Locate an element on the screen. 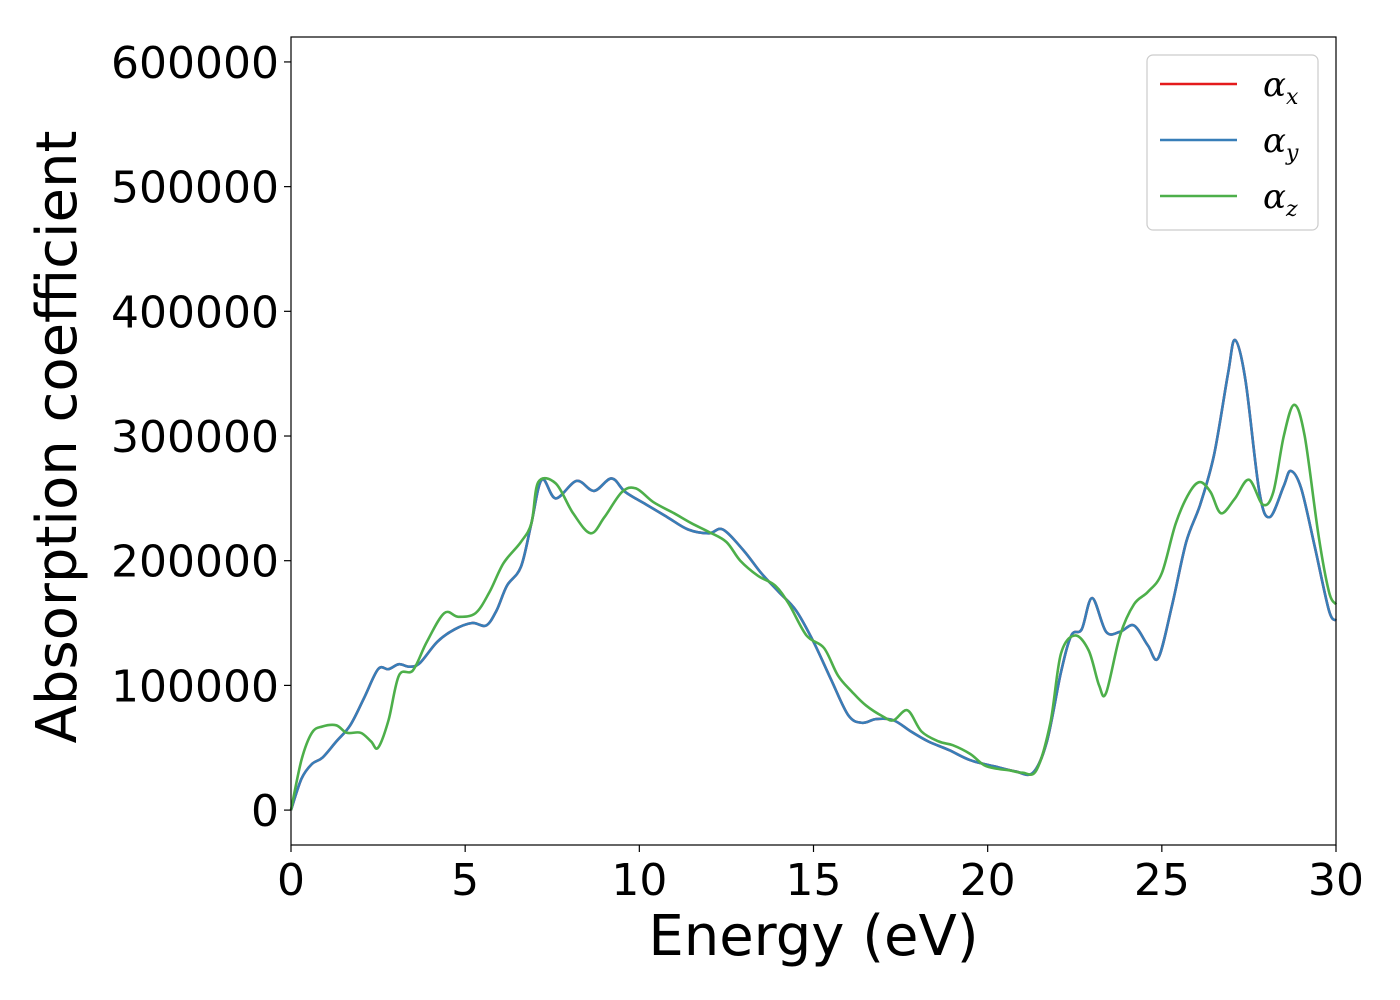 The width and height of the screenshot is (1400, 1000). legend-box is located at coordinates (1232, 142).